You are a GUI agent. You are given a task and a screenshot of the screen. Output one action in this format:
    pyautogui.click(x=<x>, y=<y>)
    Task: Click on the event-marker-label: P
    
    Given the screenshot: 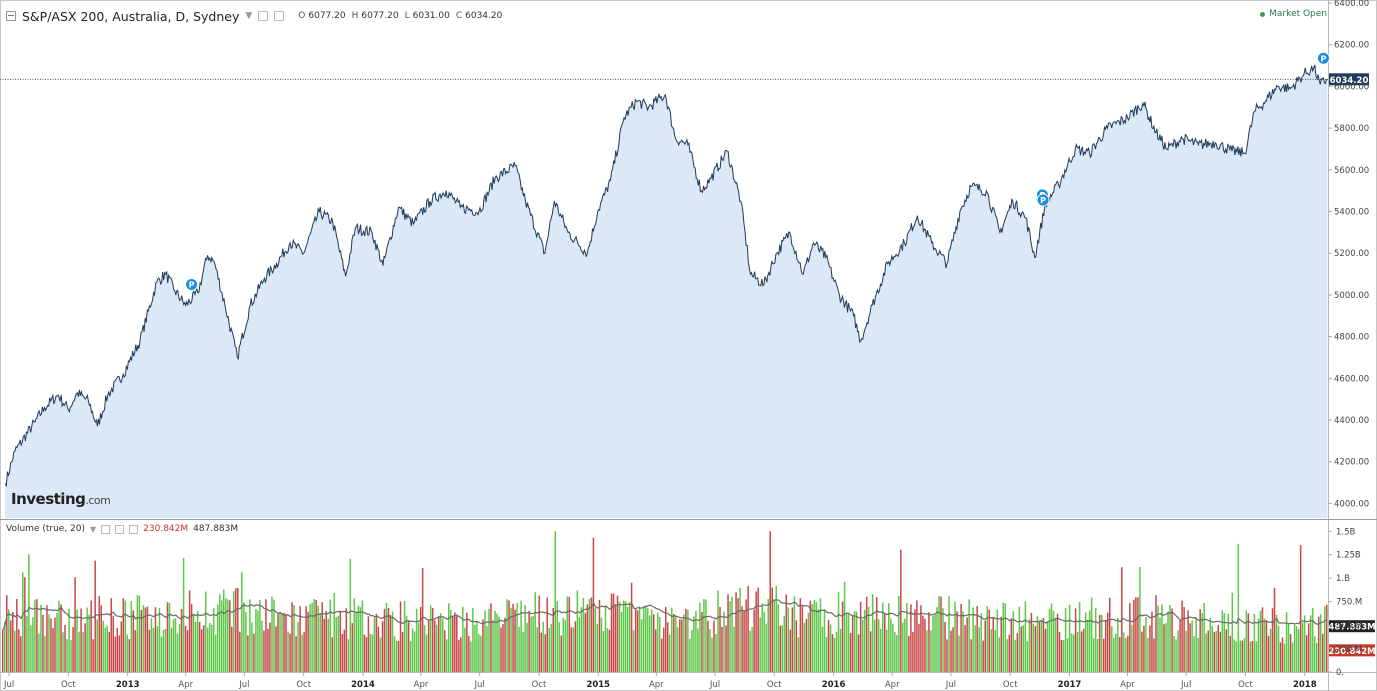 What is the action you would take?
    pyautogui.click(x=1043, y=200)
    